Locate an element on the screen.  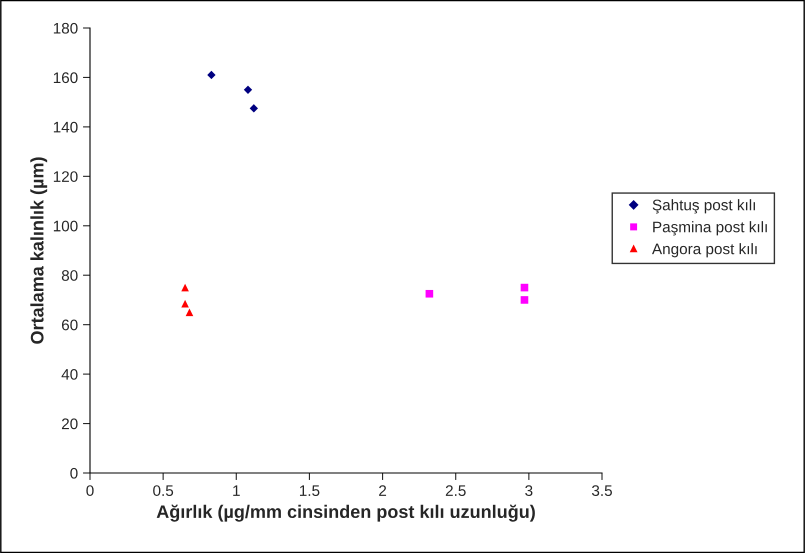
x-tick-label: 3.5 is located at coordinates (602, 490).